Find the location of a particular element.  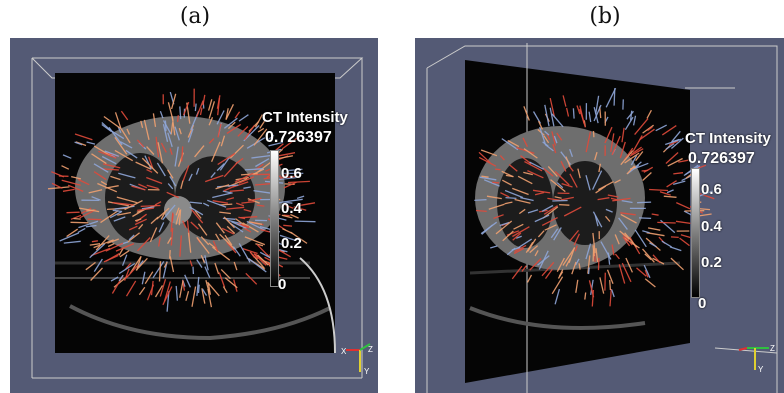

colorbar-tick-a-2: 0.2 is located at coordinates (291, 243).